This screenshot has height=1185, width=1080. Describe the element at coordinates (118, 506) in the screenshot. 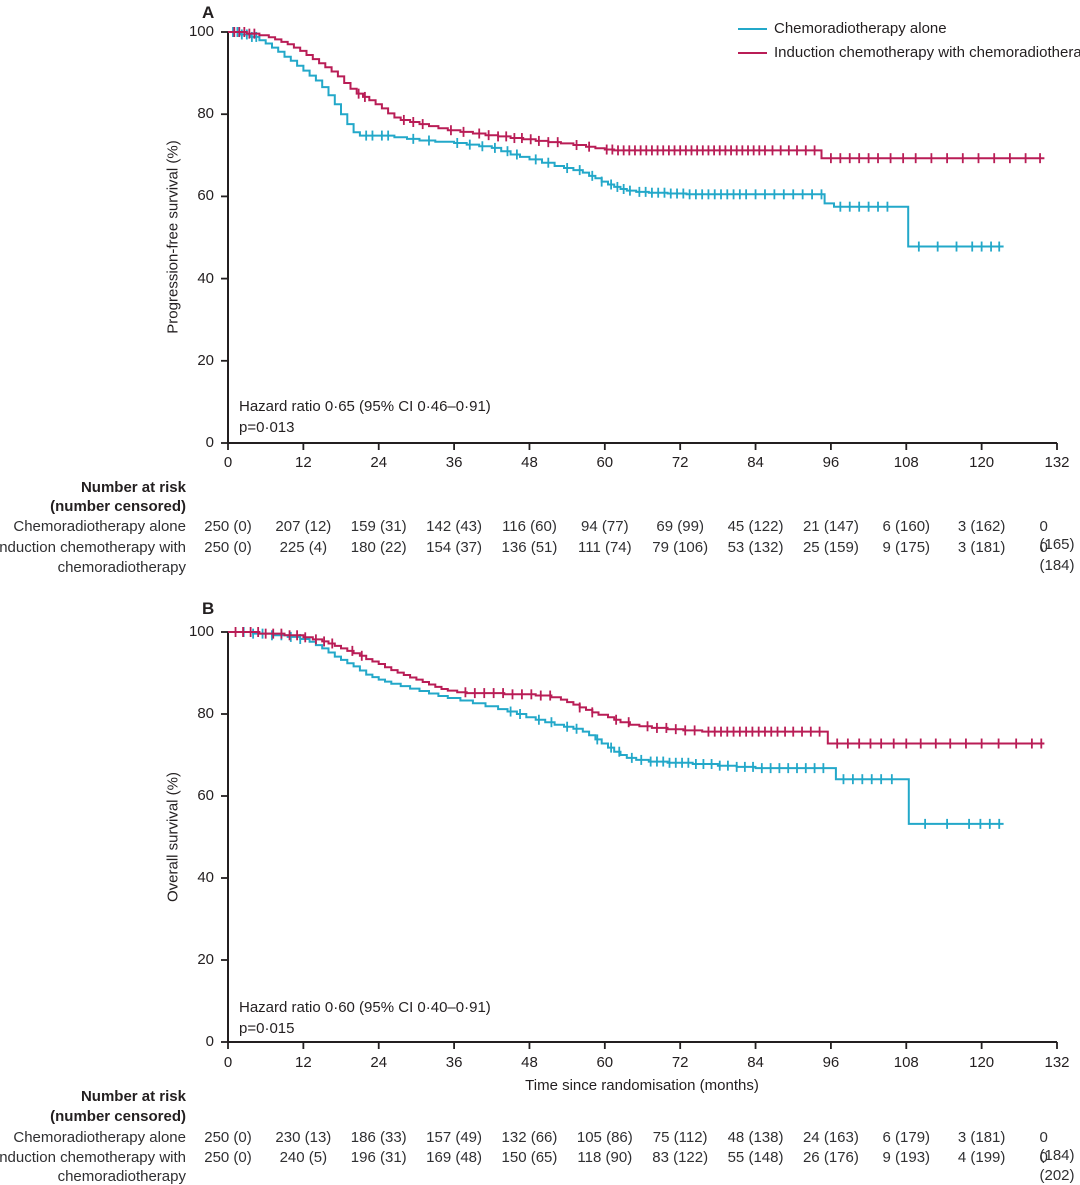

I see `risk-table-a-header-line2: (number censored)` at that location.